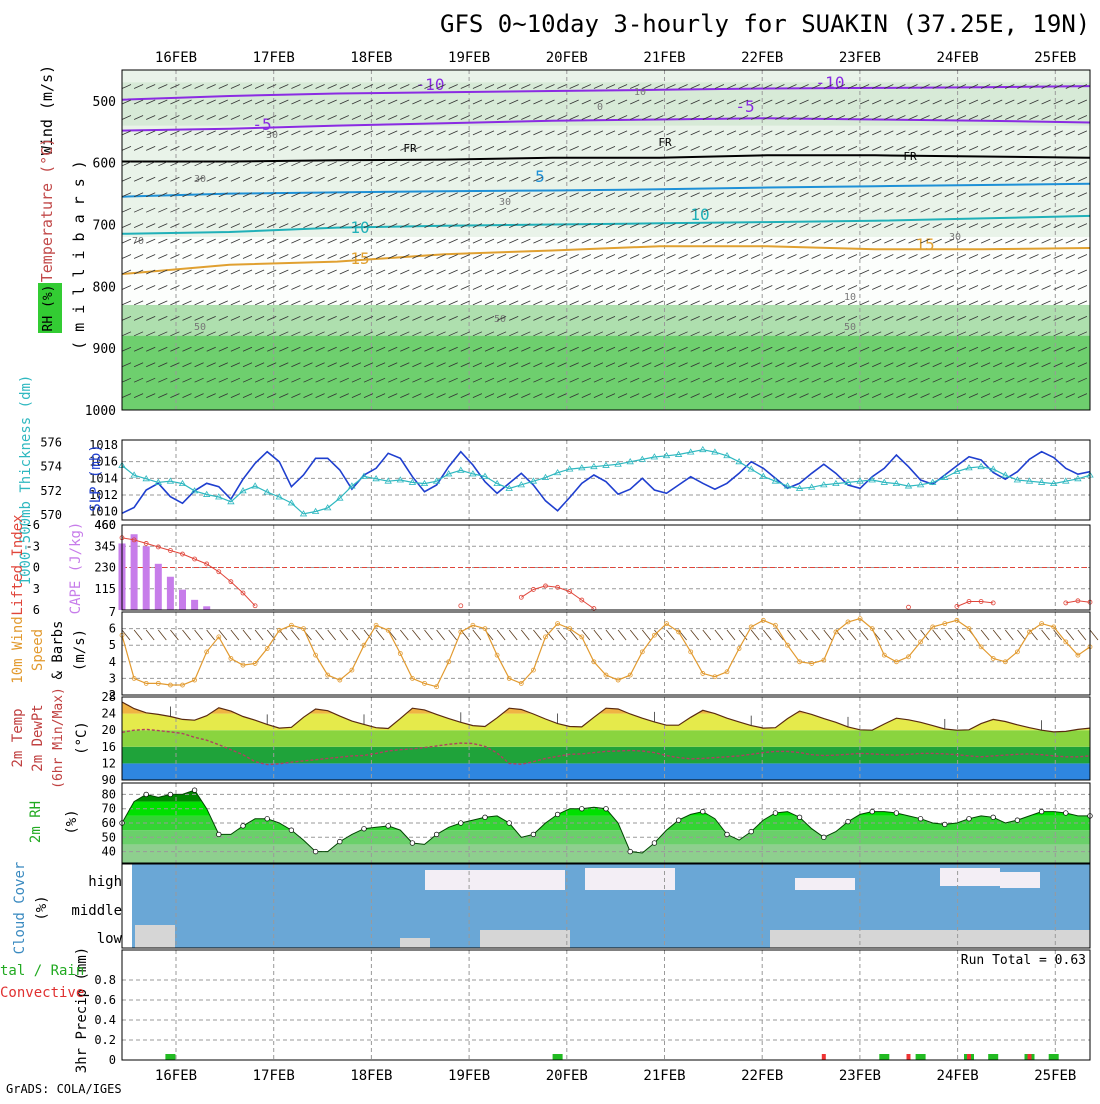  What do you see at coordinates (359, 227) in the screenshot?
I see `isotherm-label: 10` at bounding box center [359, 227].